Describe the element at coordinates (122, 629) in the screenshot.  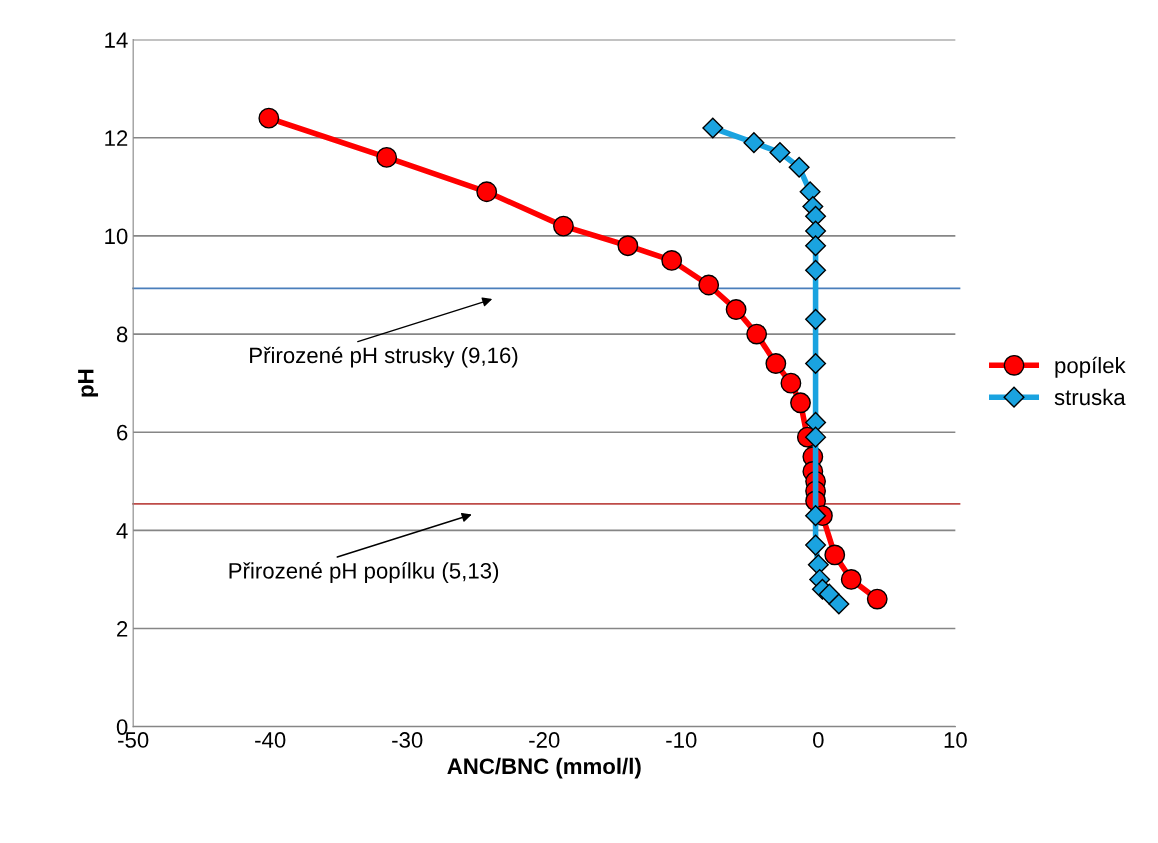
I see `y-tick-label: 2` at that location.